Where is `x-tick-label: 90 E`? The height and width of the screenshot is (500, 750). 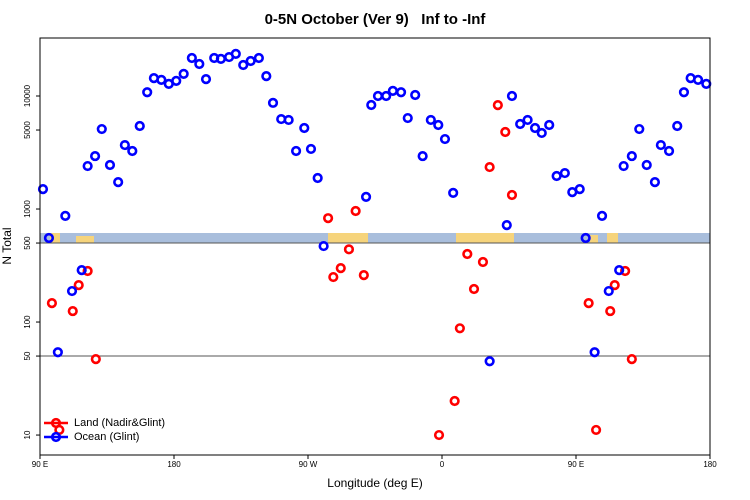 x-tick-label: 90 E is located at coordinates (576, 464).